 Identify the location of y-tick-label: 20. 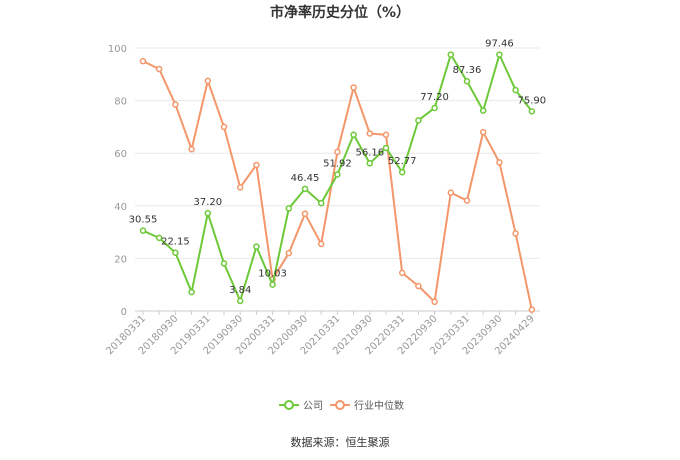
(120, 259).